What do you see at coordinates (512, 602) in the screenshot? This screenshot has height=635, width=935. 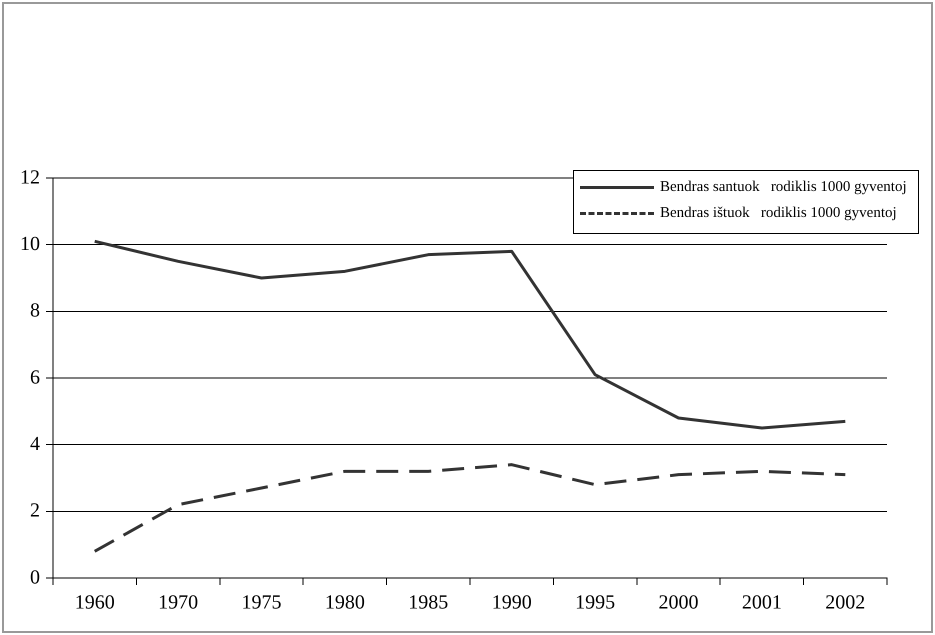 I see `x-tick-label: 1990` at bounding box center [512, 602].